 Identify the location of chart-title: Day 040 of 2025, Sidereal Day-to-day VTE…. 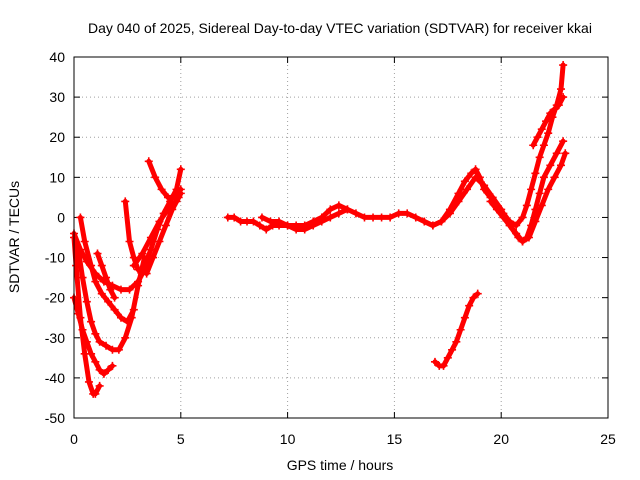
(340, 28).